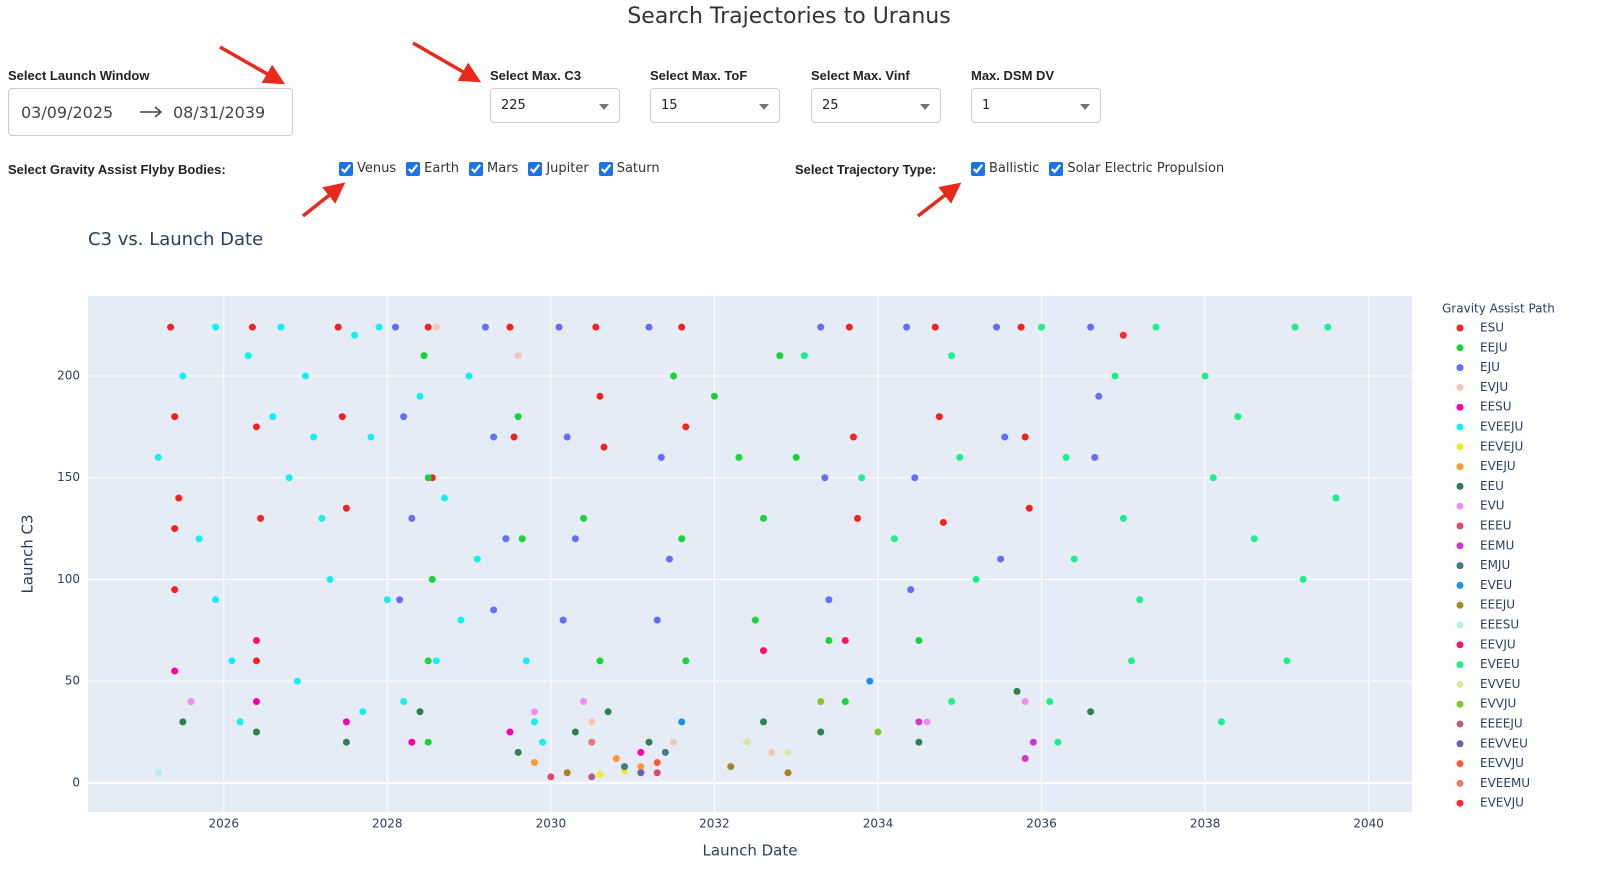 The image size is (1610, 882). I want to click on checkbox-option: Saturn, so click(629, 168).